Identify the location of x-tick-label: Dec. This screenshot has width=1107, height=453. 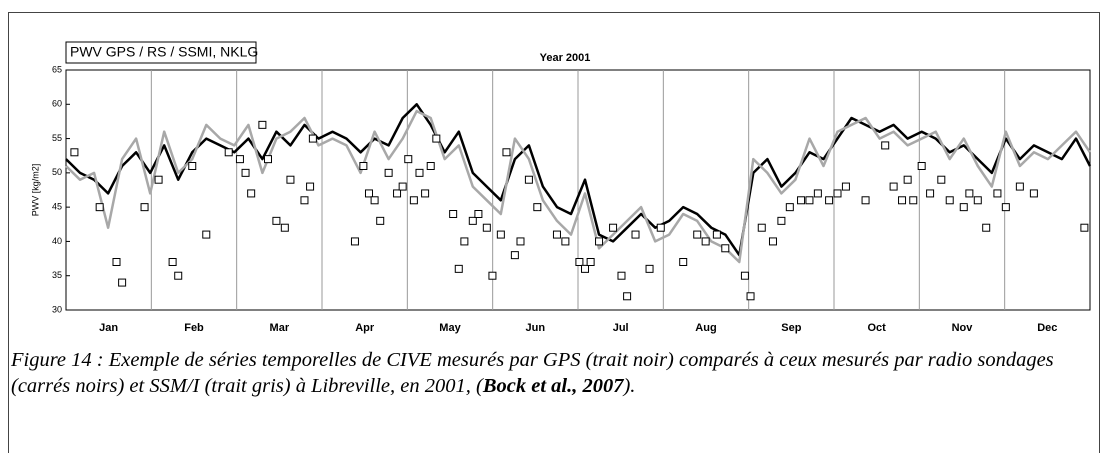
(1047, 328).